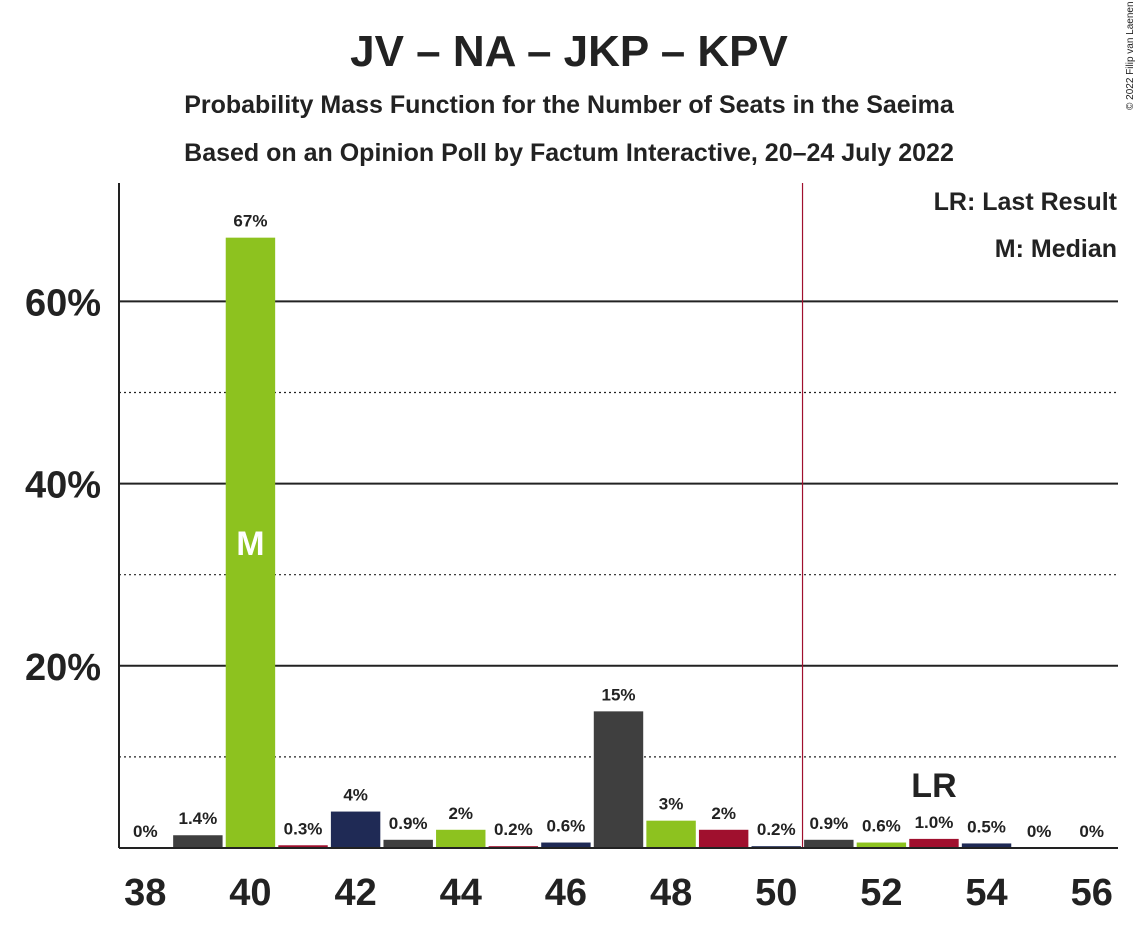 This screenshot has height=929, width=1139. What do you see at coordinates (566, 893) in the screenshot?
I see `x-tick-label: 46` at bounding box center [566, 893].